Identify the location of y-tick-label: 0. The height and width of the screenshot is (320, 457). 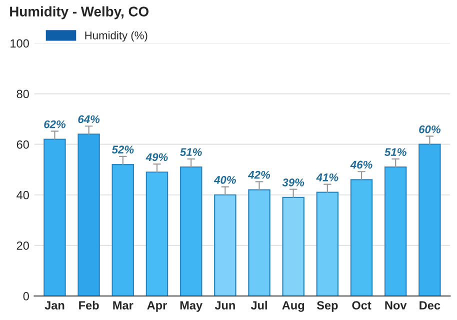
(26, 296).